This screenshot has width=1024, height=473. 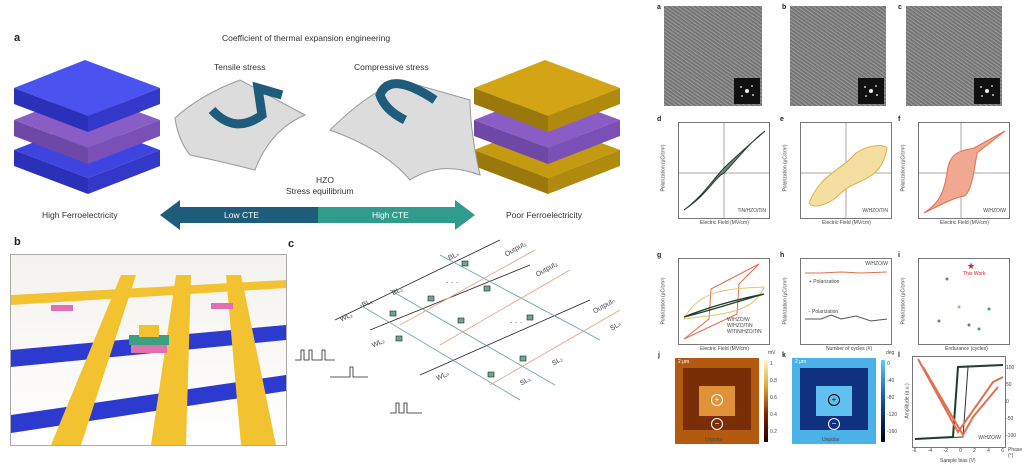 What do you see at coordinates (713, 56) in the screenshot?
I see `tem-image-a` at bounding box center [713, 56].